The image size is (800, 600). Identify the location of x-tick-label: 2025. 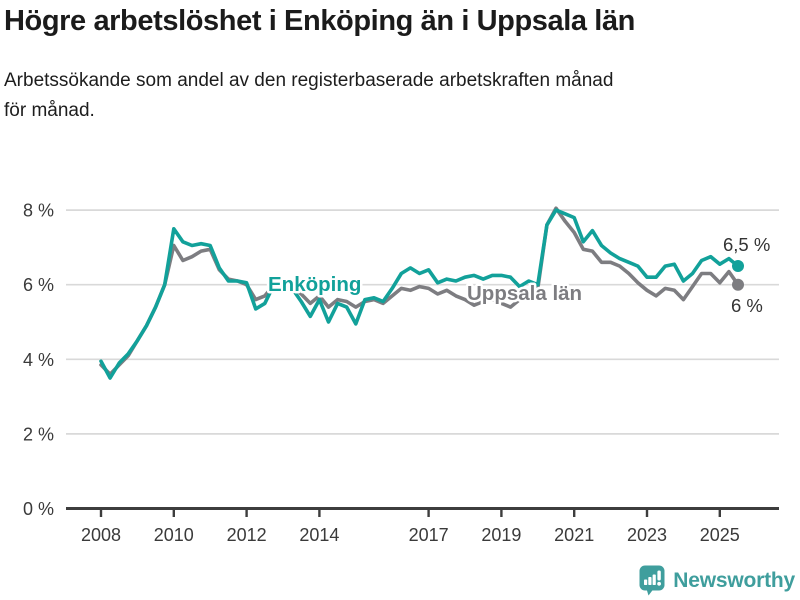
(720, 535).